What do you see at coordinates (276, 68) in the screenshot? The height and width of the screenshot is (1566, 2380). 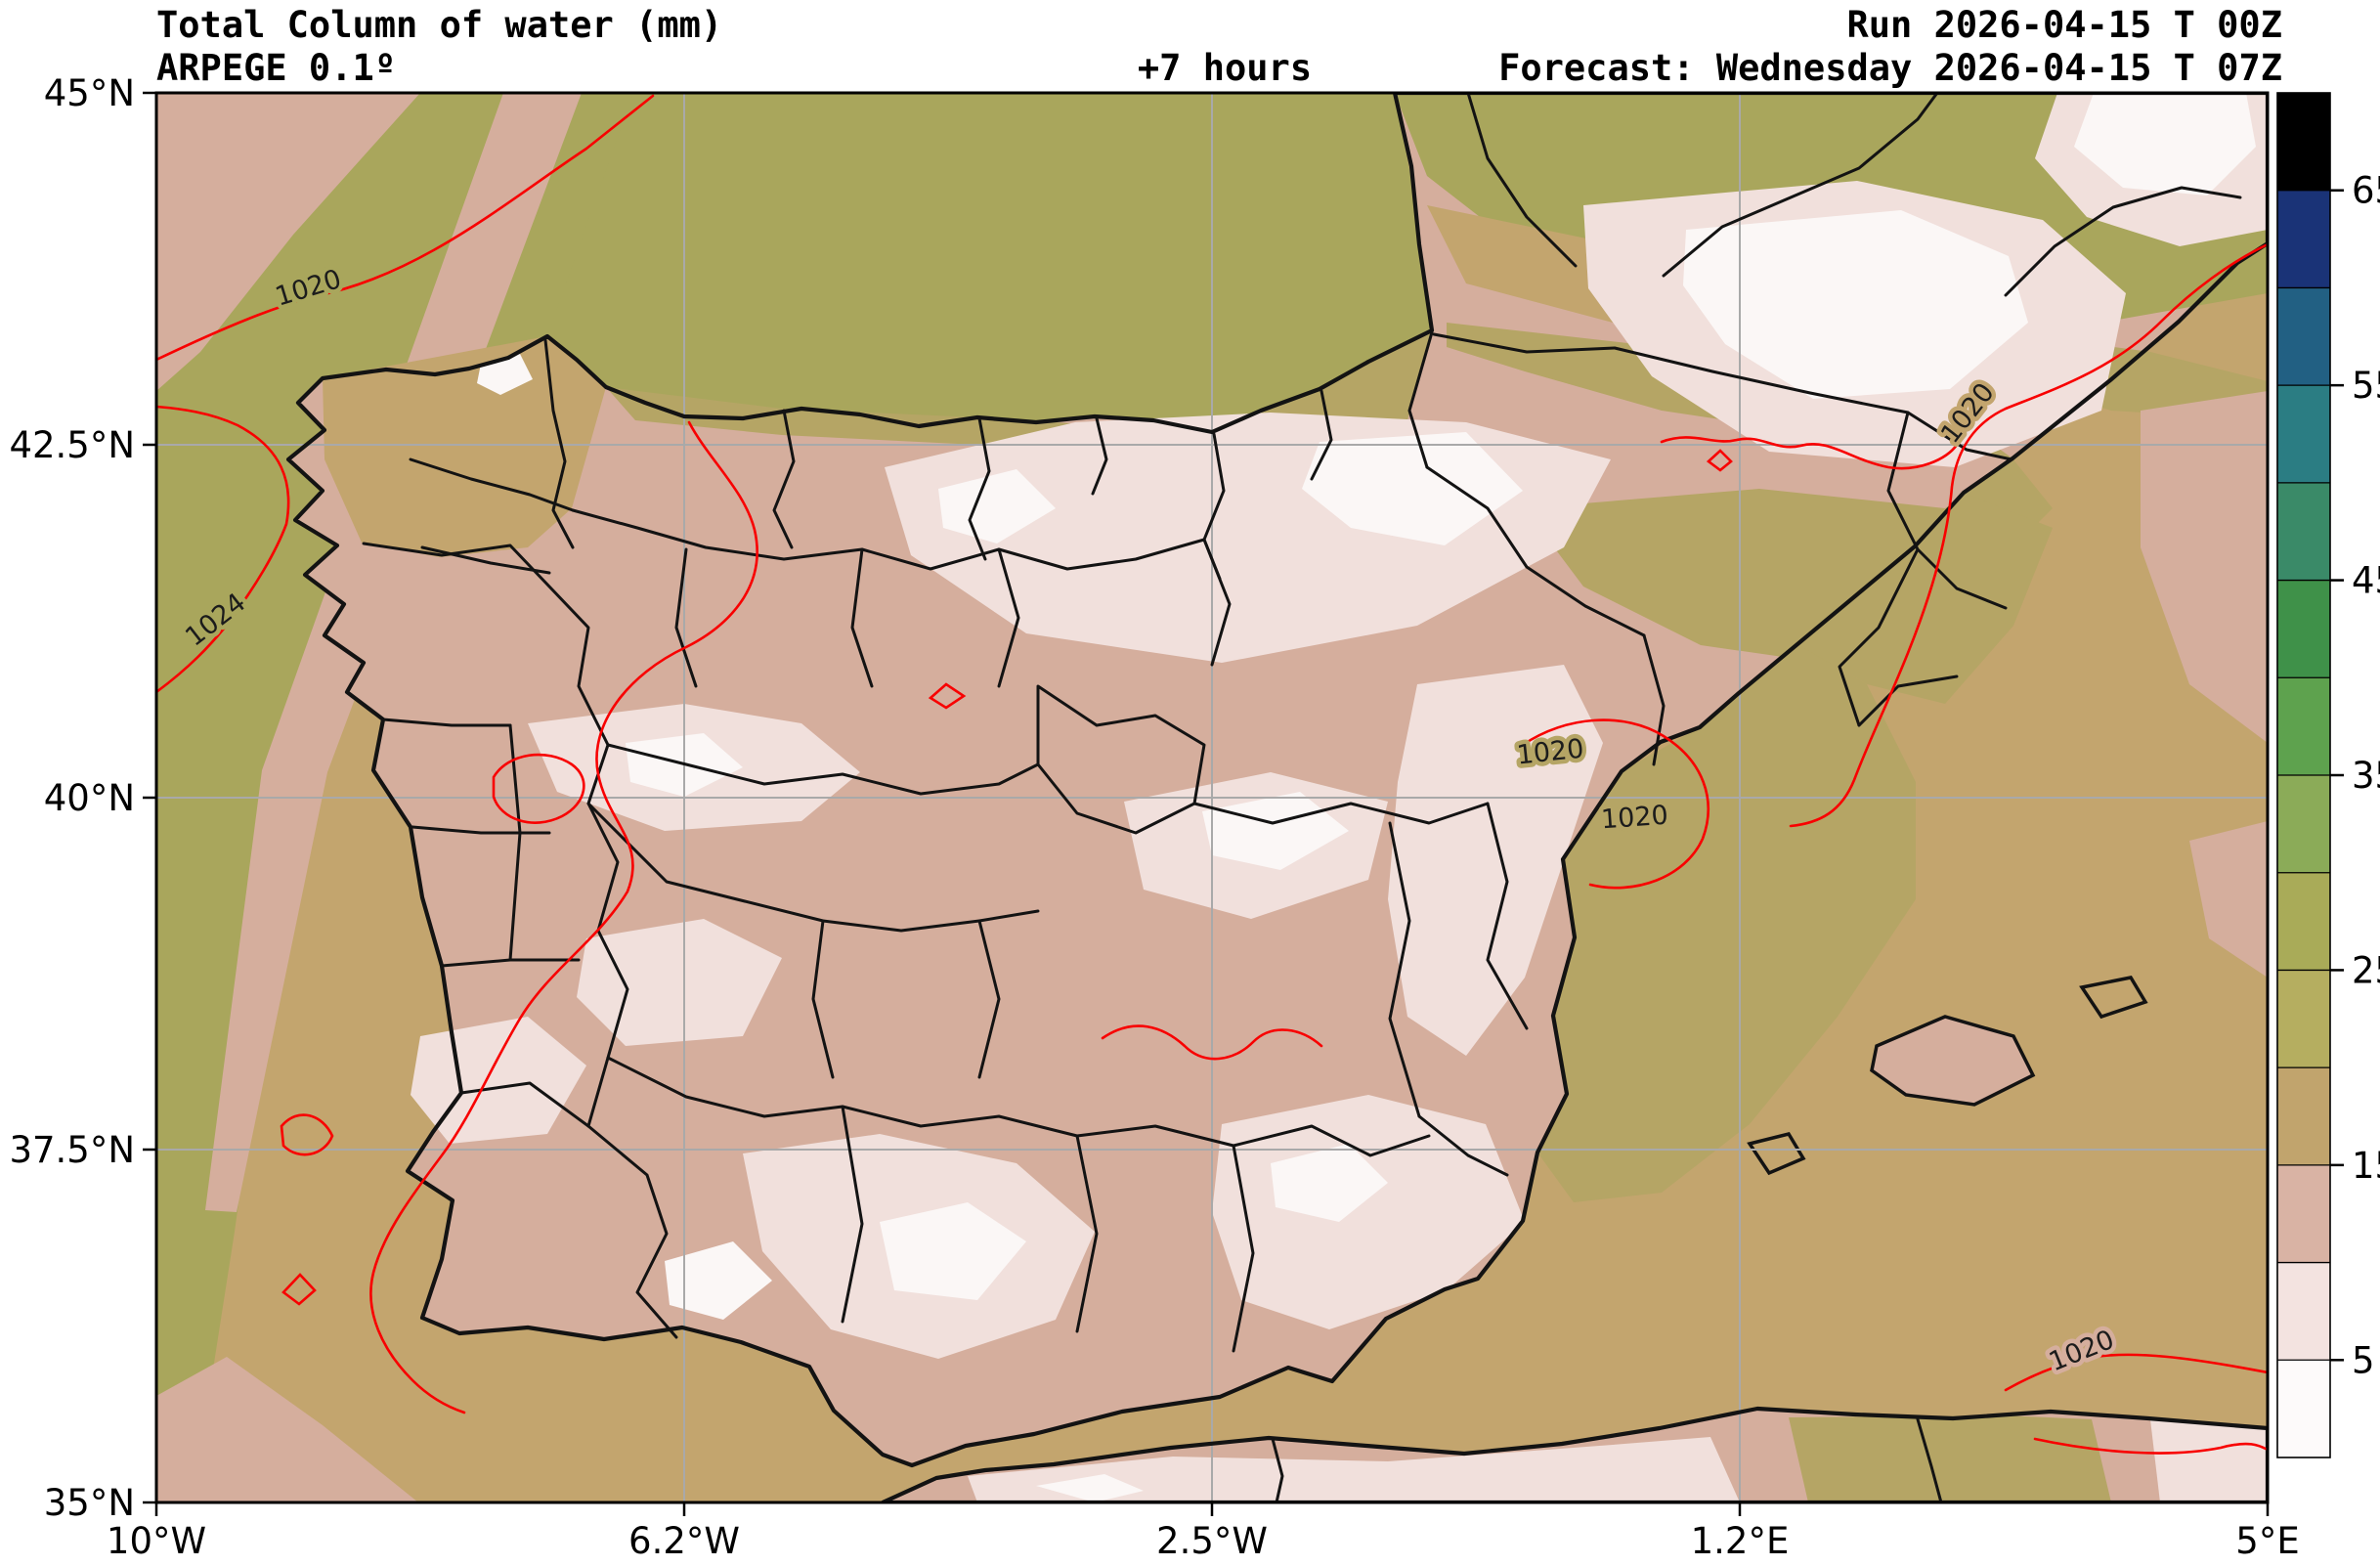 I see `model-label: ARPEGE 0.1º` at bounding box center [276, 68].